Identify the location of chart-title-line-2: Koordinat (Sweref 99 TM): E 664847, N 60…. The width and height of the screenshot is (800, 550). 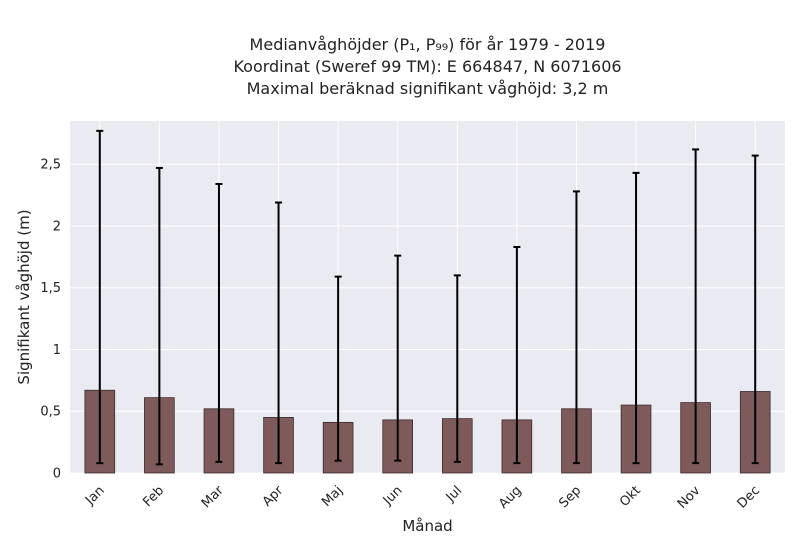
(427, 66).